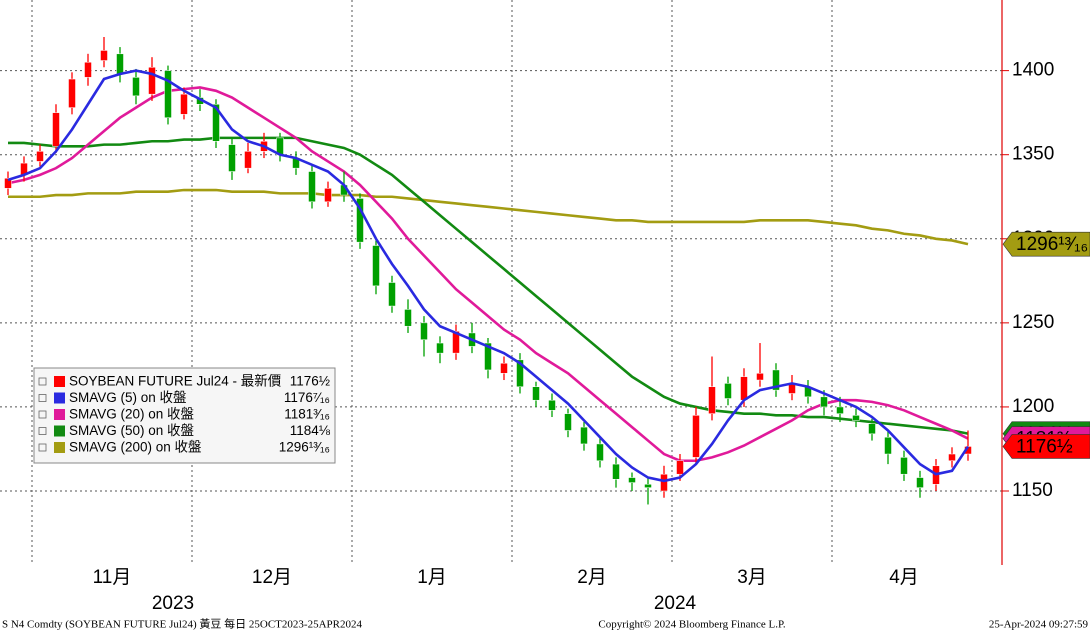  What do you see at coordinates (752, 577) in the screenshot?
I see `x-tick-label: 3月` at bounding box center [752, 577].